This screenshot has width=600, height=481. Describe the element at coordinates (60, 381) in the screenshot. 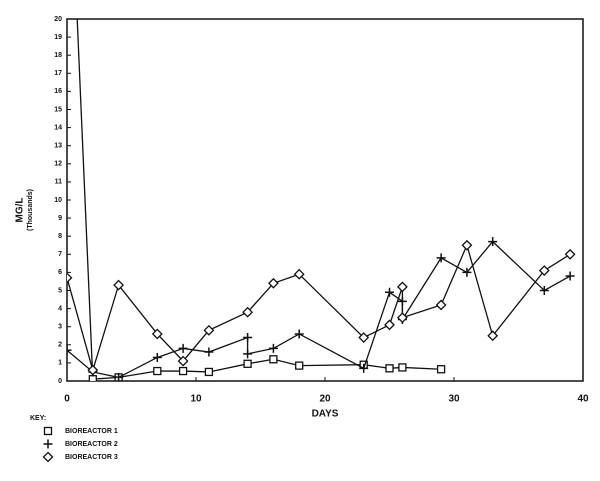

I see `y-tick-label: 0` at that location.